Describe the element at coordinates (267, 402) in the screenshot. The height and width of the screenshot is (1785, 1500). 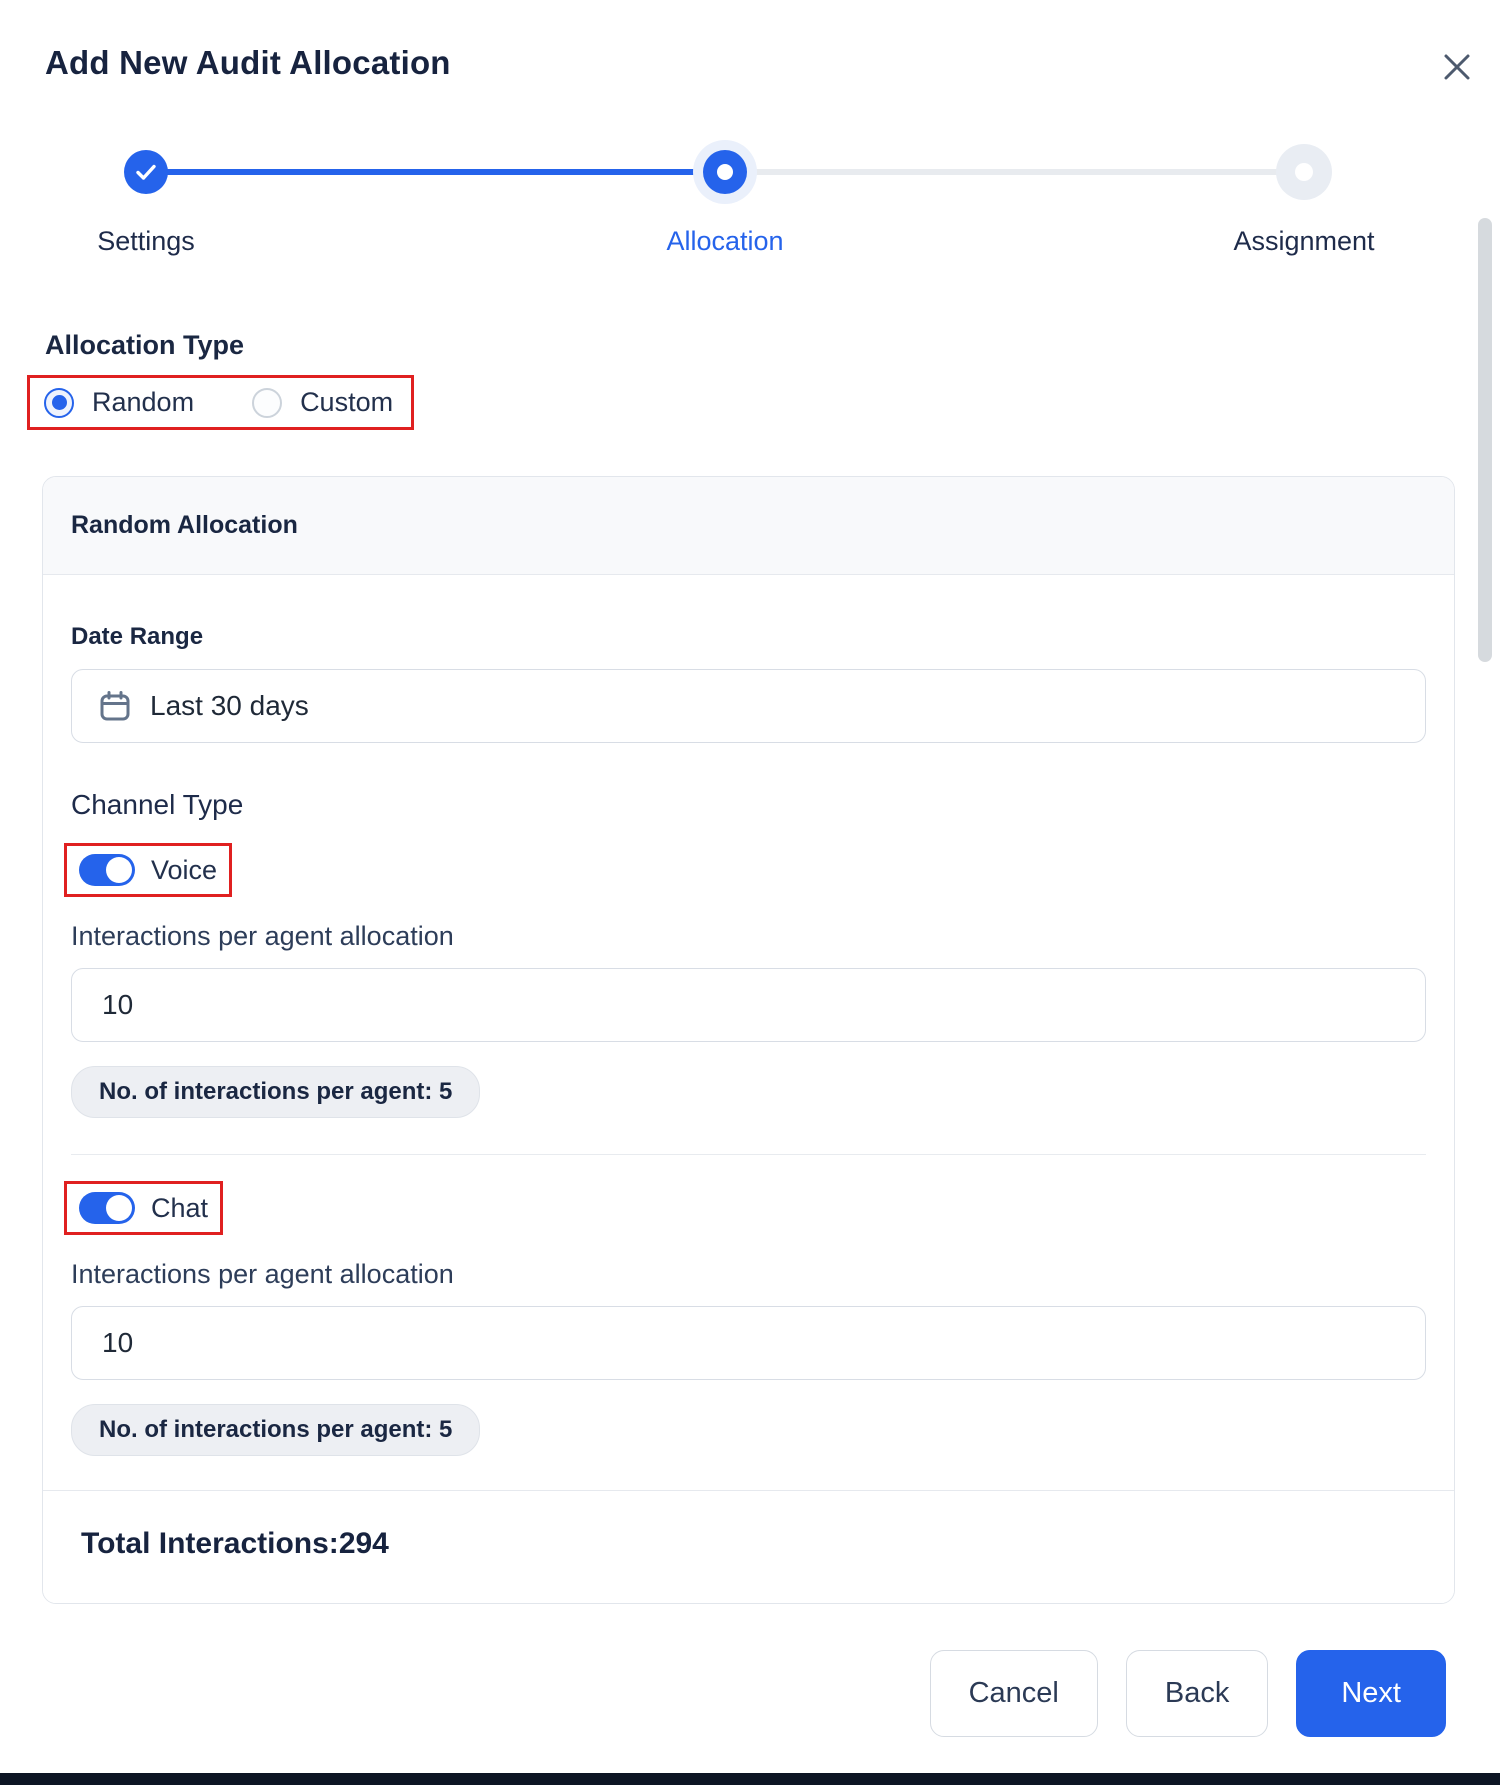
I see `radio-unselected-icon` at that location.